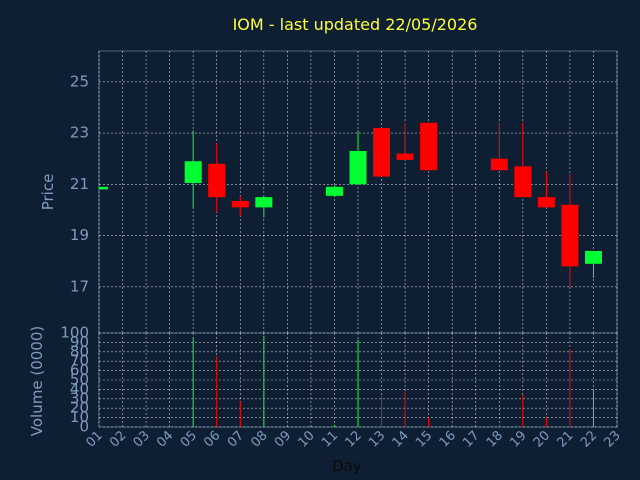  Describe the element at coordinates (306, 439) in the screenshot. I see `x-tick-label: 10` at that location.